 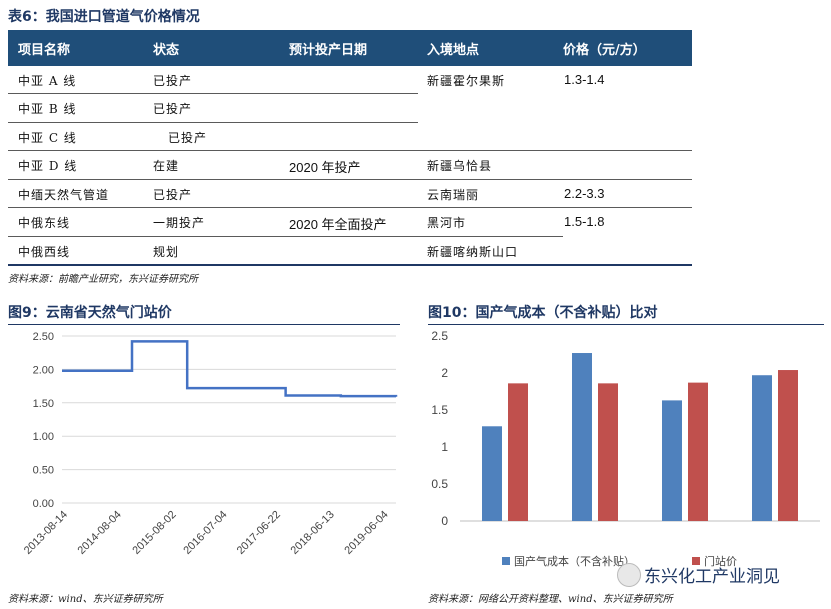 What do you see at coordinates (444, 521) in the screenshot?
I see `fig10-y-tick-label: 0` at bounding box center [444, 521].